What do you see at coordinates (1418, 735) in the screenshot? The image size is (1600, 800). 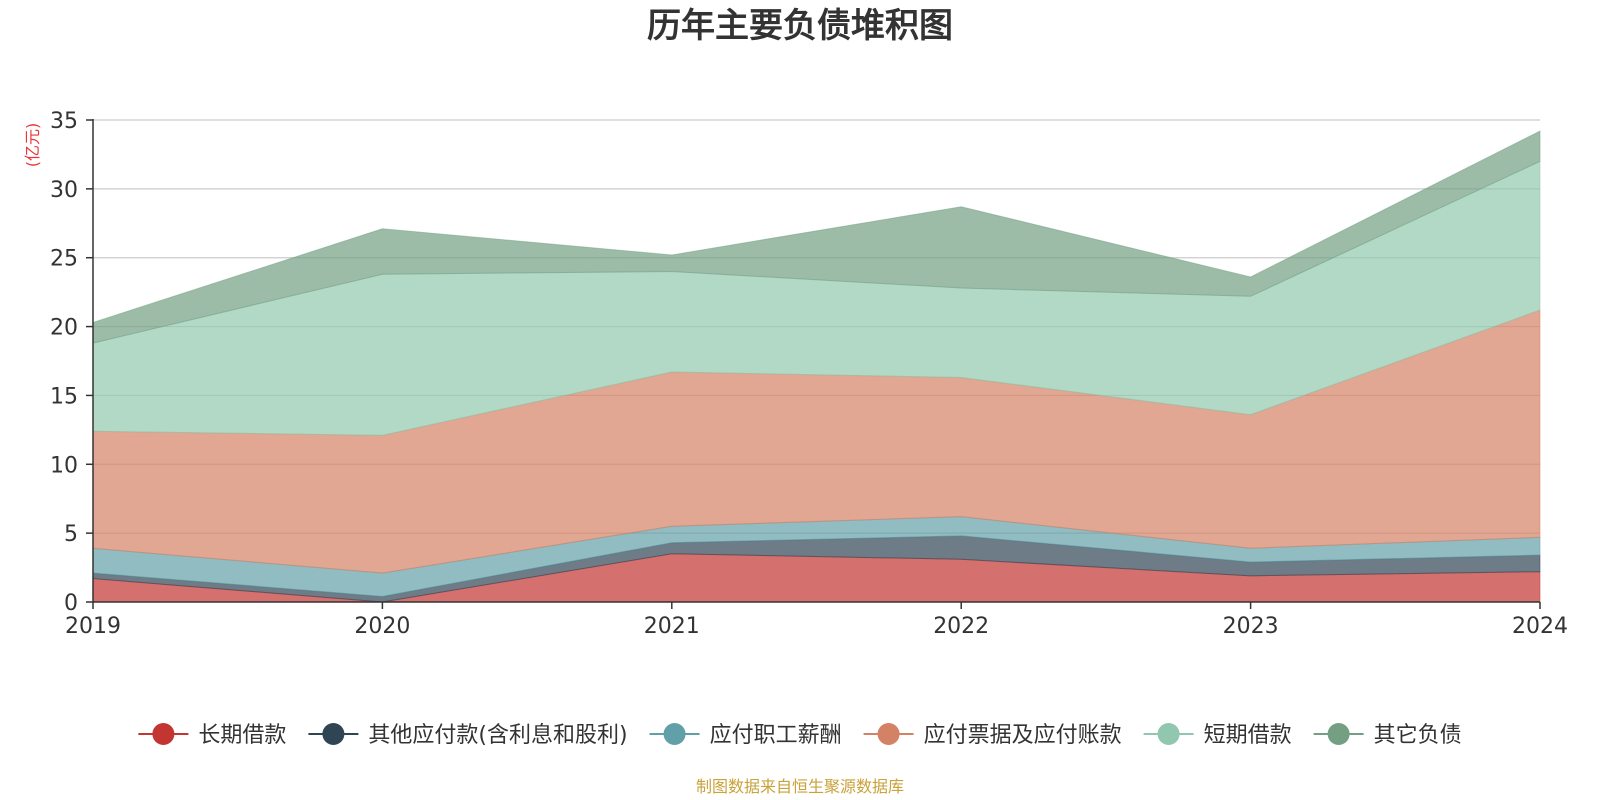 I see `legend-label: 其它负债` at bounding box center [1418, 735].